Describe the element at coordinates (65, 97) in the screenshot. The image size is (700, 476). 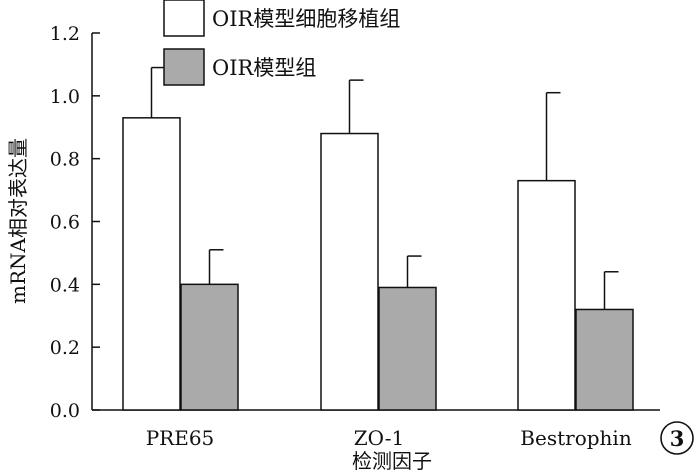
I see `y-tick-label: 1.0` at that location.